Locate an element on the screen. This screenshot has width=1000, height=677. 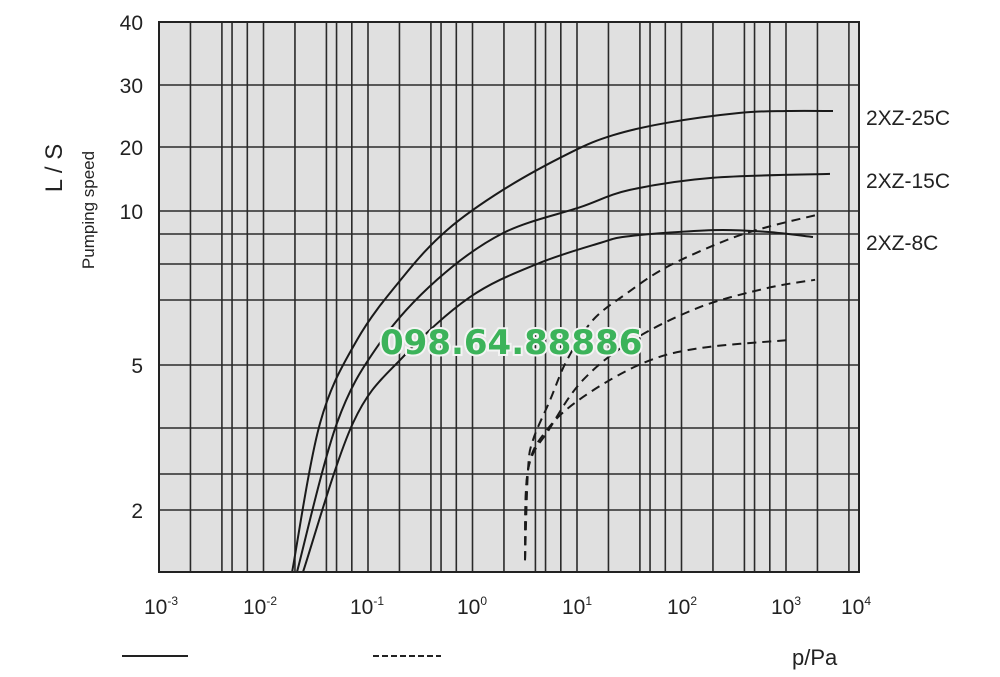
x-tick-label: 10⁻² is located at coordinates (260, 606).